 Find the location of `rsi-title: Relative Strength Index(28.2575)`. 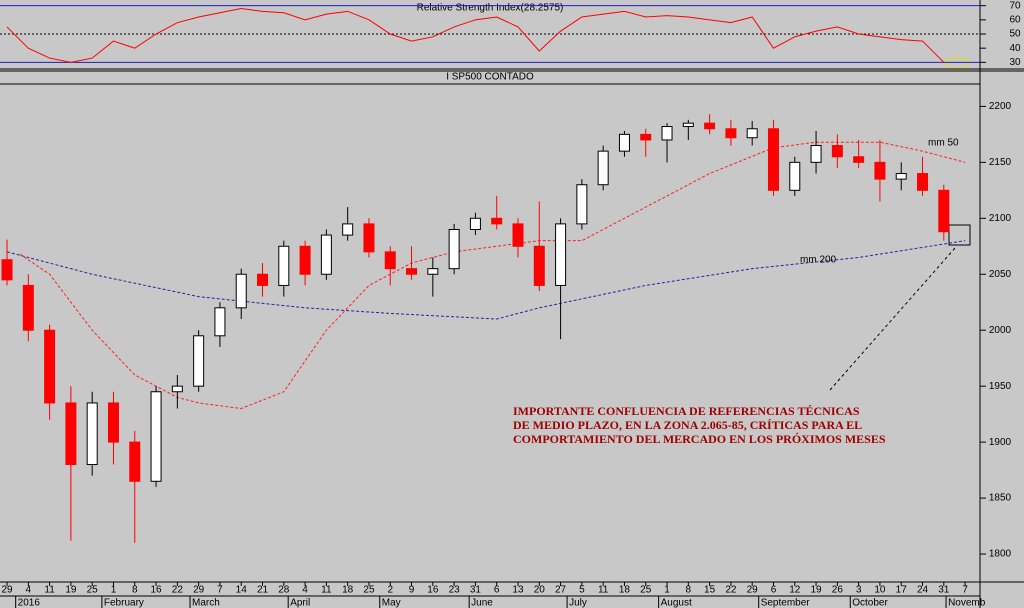

rsi-title: Relative Strength Index(28.2575) is located at coordinates (490, 8).